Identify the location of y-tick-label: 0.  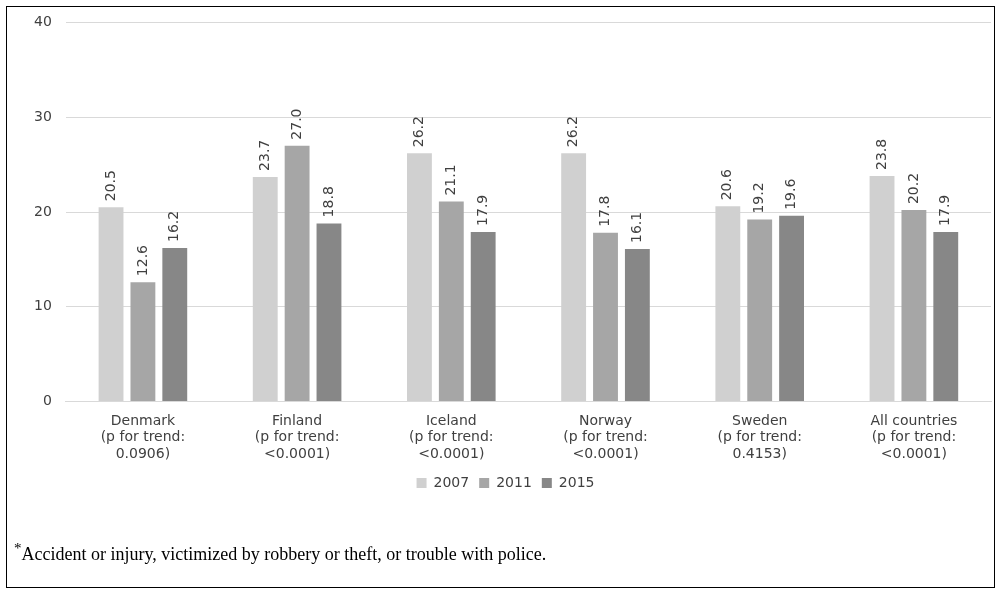
(47, 400).